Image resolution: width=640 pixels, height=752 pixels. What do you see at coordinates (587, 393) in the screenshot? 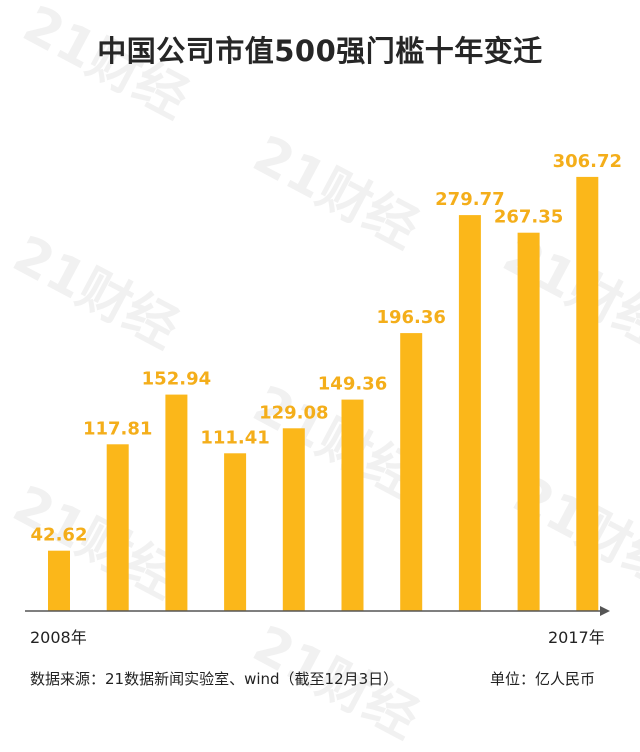
I see `bar-2017` at bounding box center [587, 393].